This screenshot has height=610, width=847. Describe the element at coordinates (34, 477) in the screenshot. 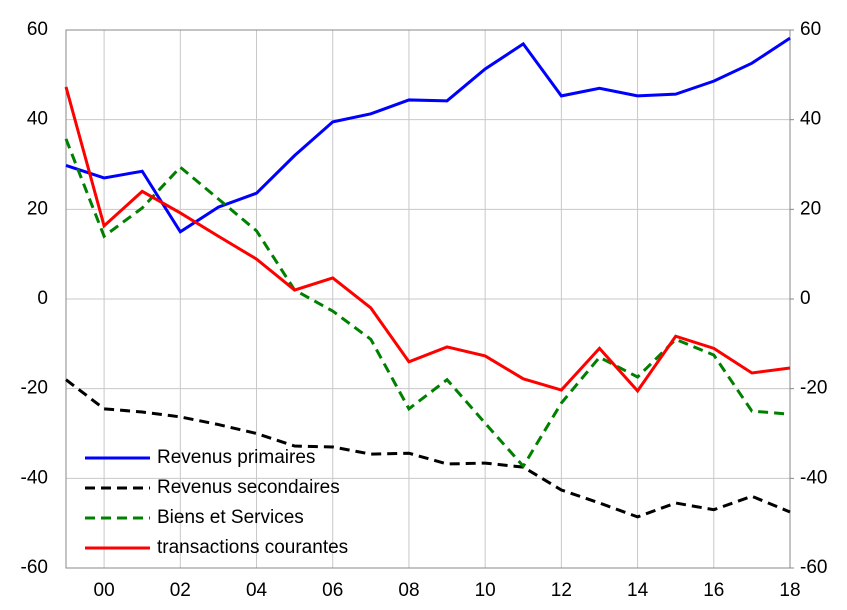

I see `y-tick-label: -40` at that location.